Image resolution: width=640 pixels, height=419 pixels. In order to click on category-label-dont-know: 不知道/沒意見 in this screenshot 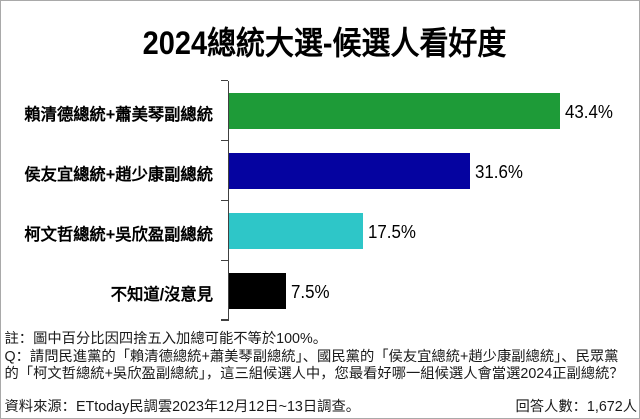, I will do `click(161, 295)`.